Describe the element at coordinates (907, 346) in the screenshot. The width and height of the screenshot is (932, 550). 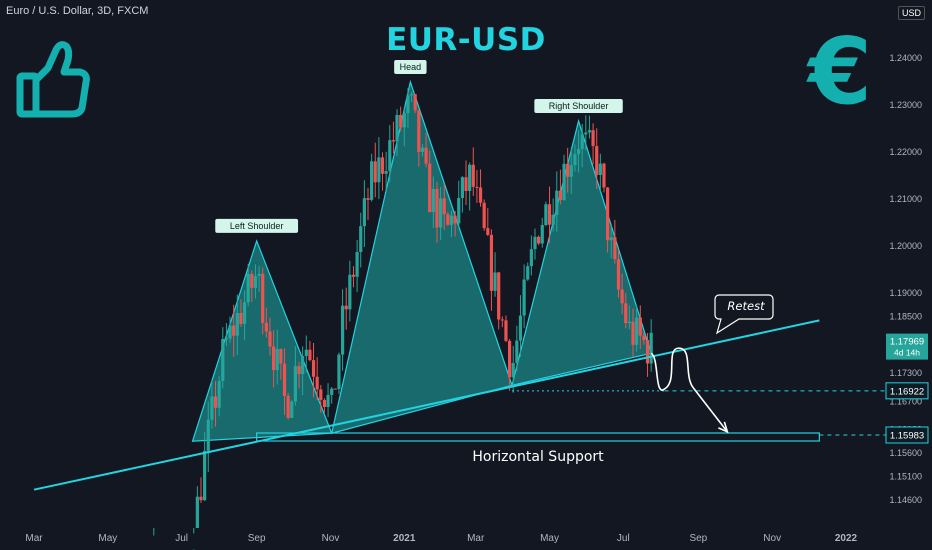
I see `current-price-tag` at that location.